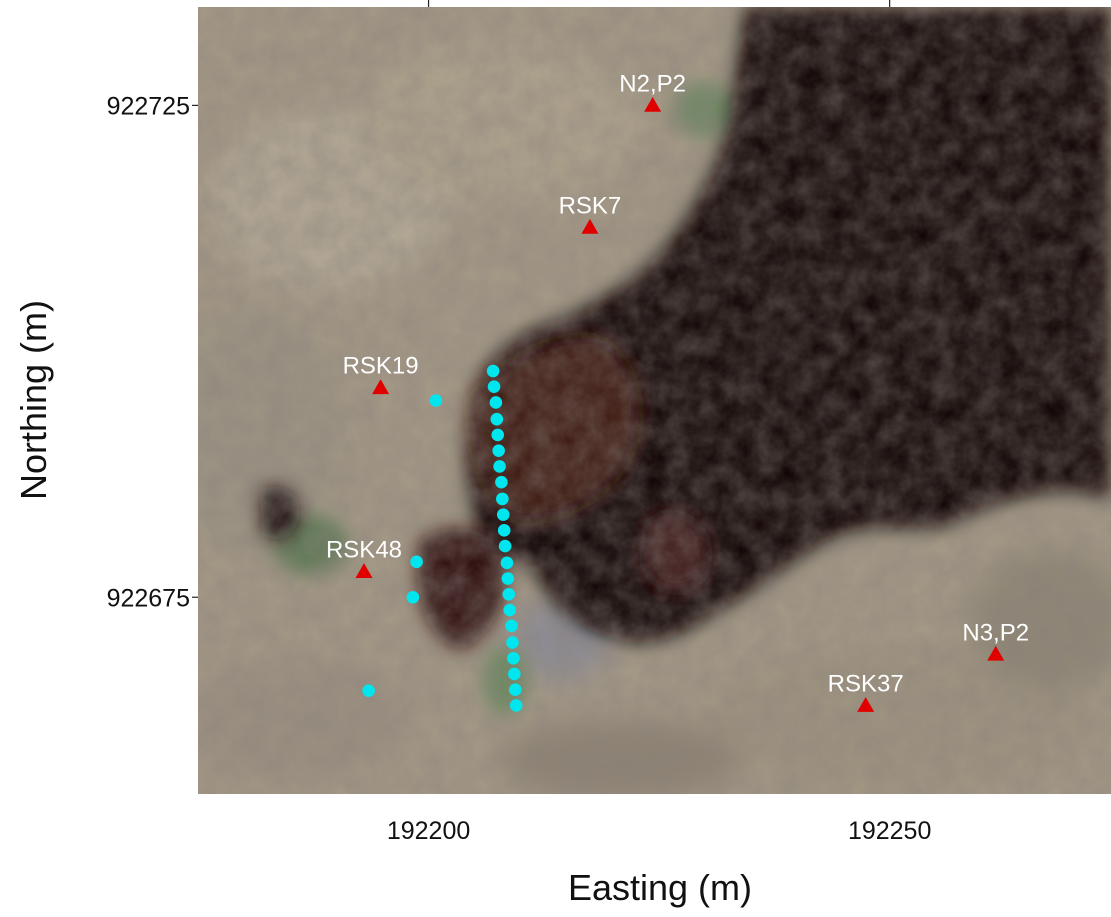 The image size is (1111, 917). Describe the element at coordinates (995, 632) in the screenshot. I see `station-label: N3,P2` at that location.